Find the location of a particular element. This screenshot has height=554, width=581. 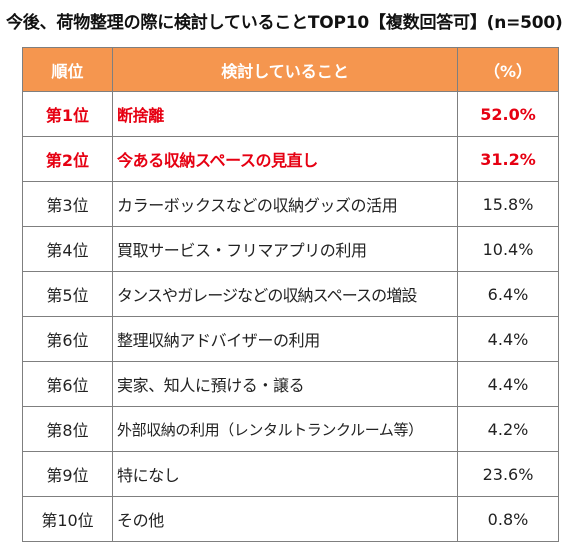

pct-cell: 31.2% is located at coordinates (508, 159).